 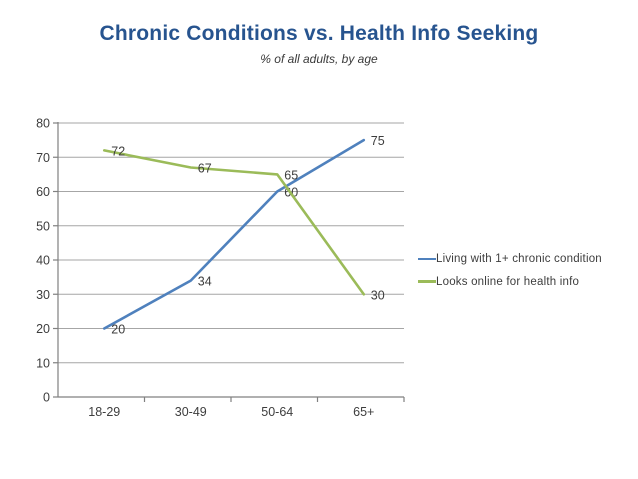 What do you see at coordinates (118, 330) in the screenshot?
I see `data-label: 20` at bounding box center [118, 330].